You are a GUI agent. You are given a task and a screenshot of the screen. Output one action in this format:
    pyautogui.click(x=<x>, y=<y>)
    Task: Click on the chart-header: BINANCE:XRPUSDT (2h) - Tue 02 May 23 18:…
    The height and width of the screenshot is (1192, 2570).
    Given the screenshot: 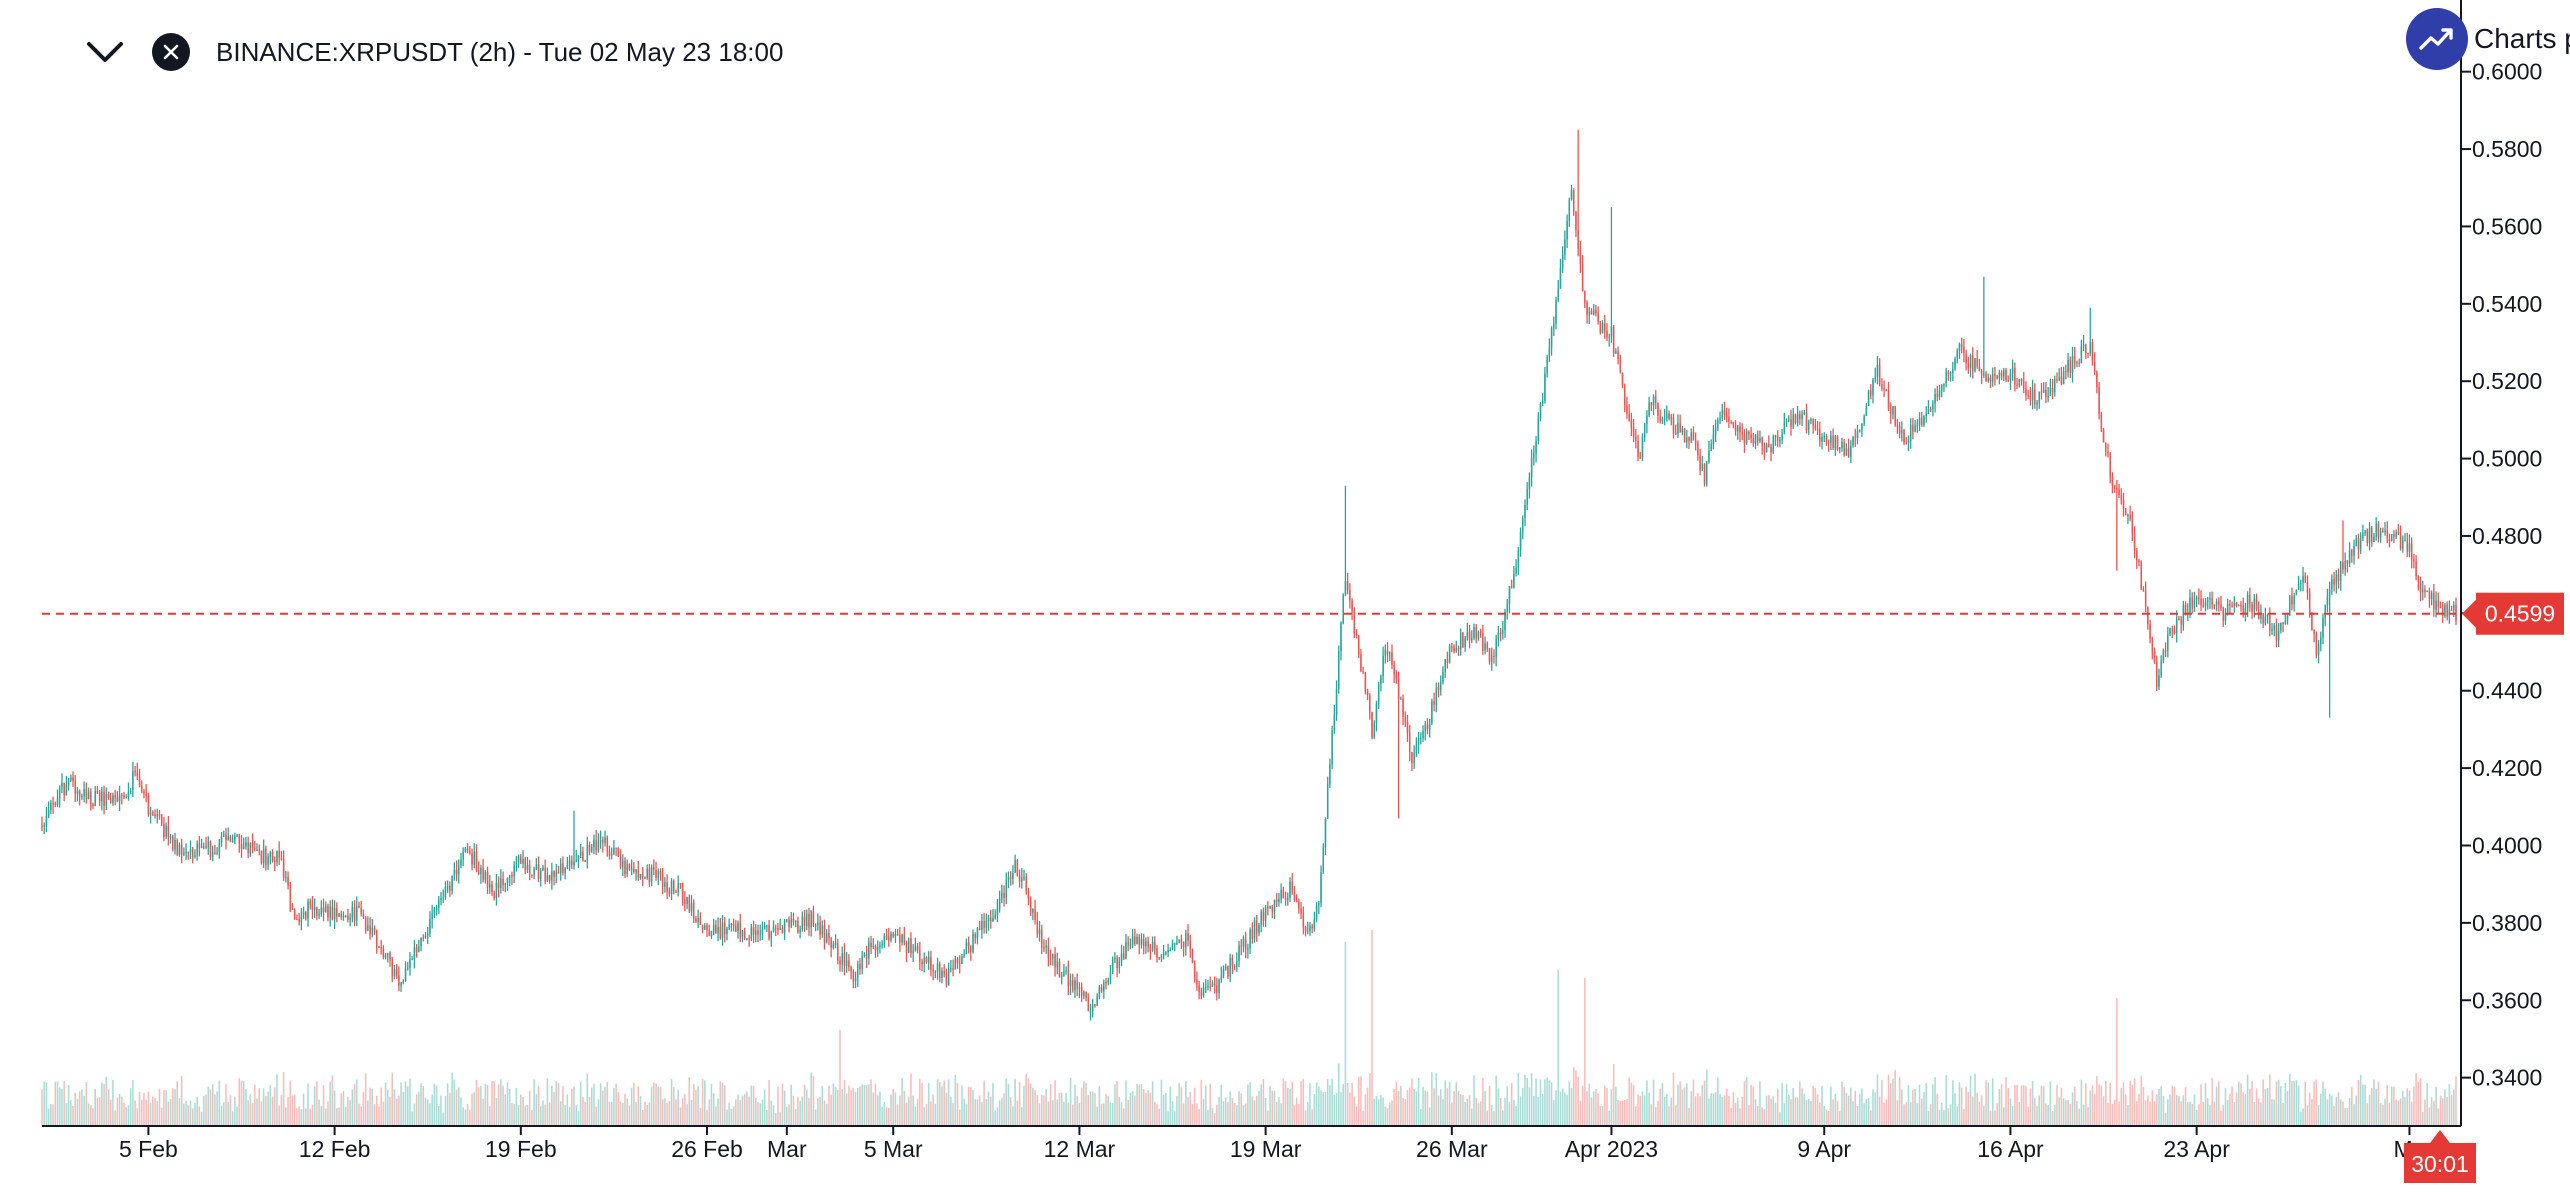 What is the action you would take?
    pyautogui.click(x=430, y=52)
    